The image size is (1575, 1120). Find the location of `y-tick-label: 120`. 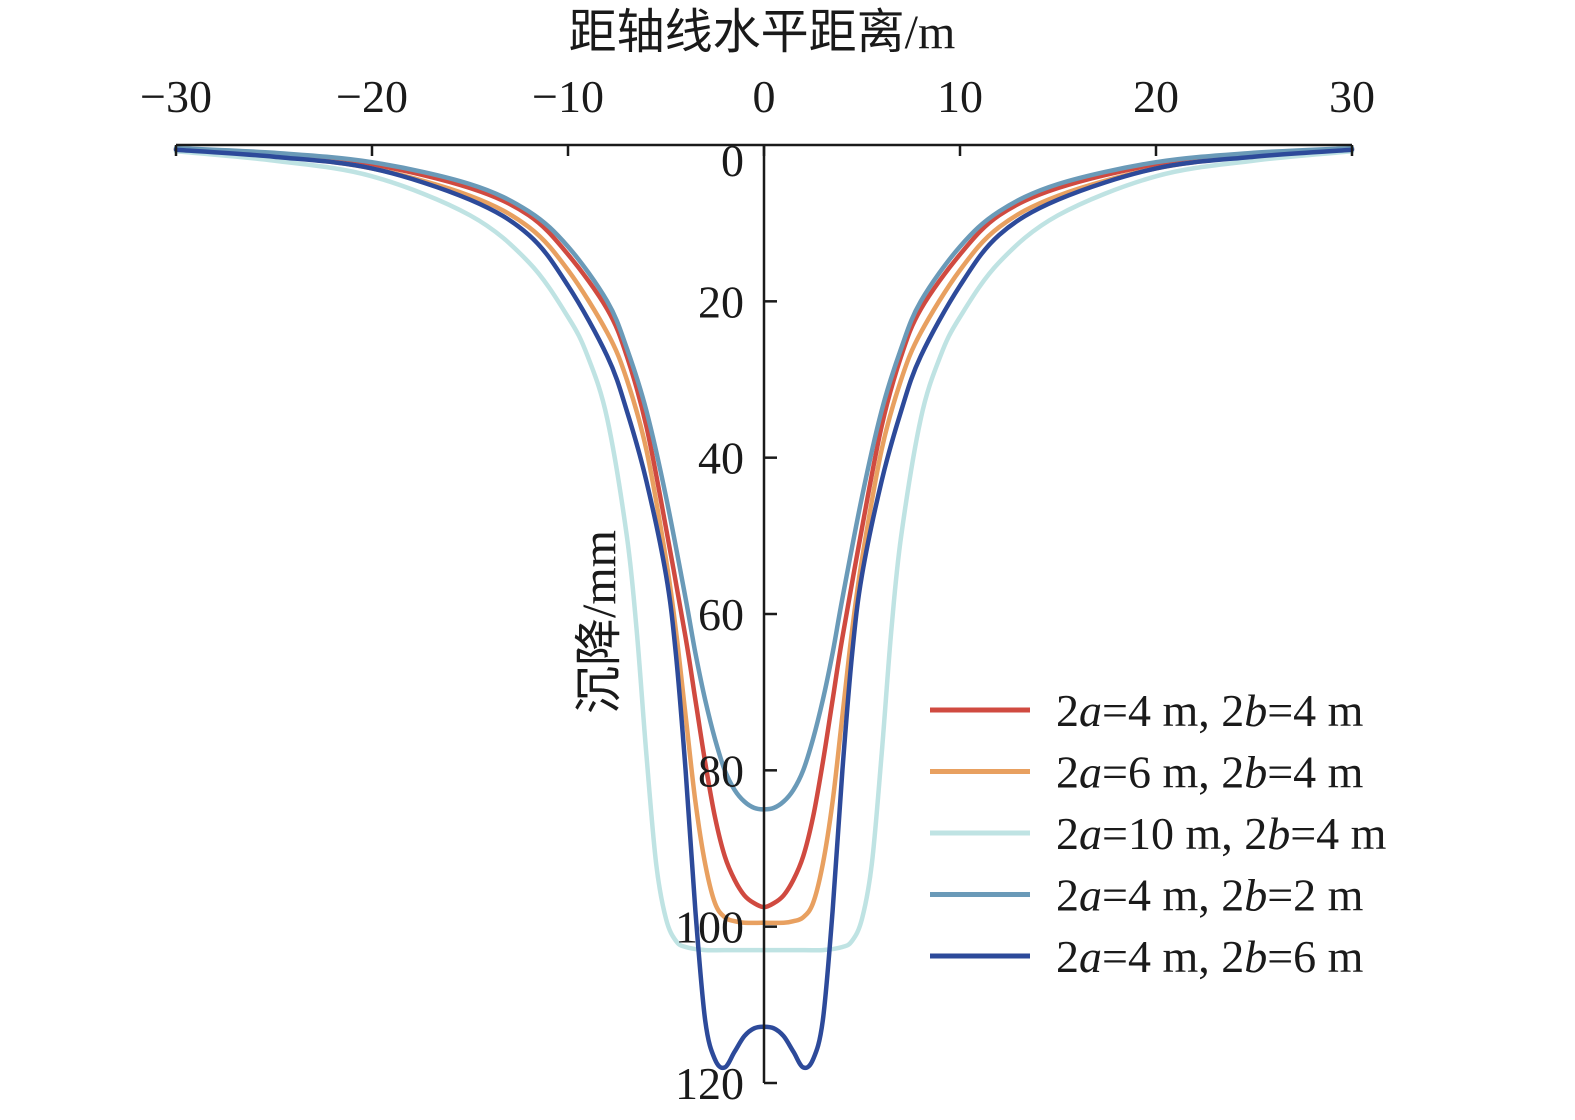

y-tick-label: 120 is located at coordinates (709, 1083).